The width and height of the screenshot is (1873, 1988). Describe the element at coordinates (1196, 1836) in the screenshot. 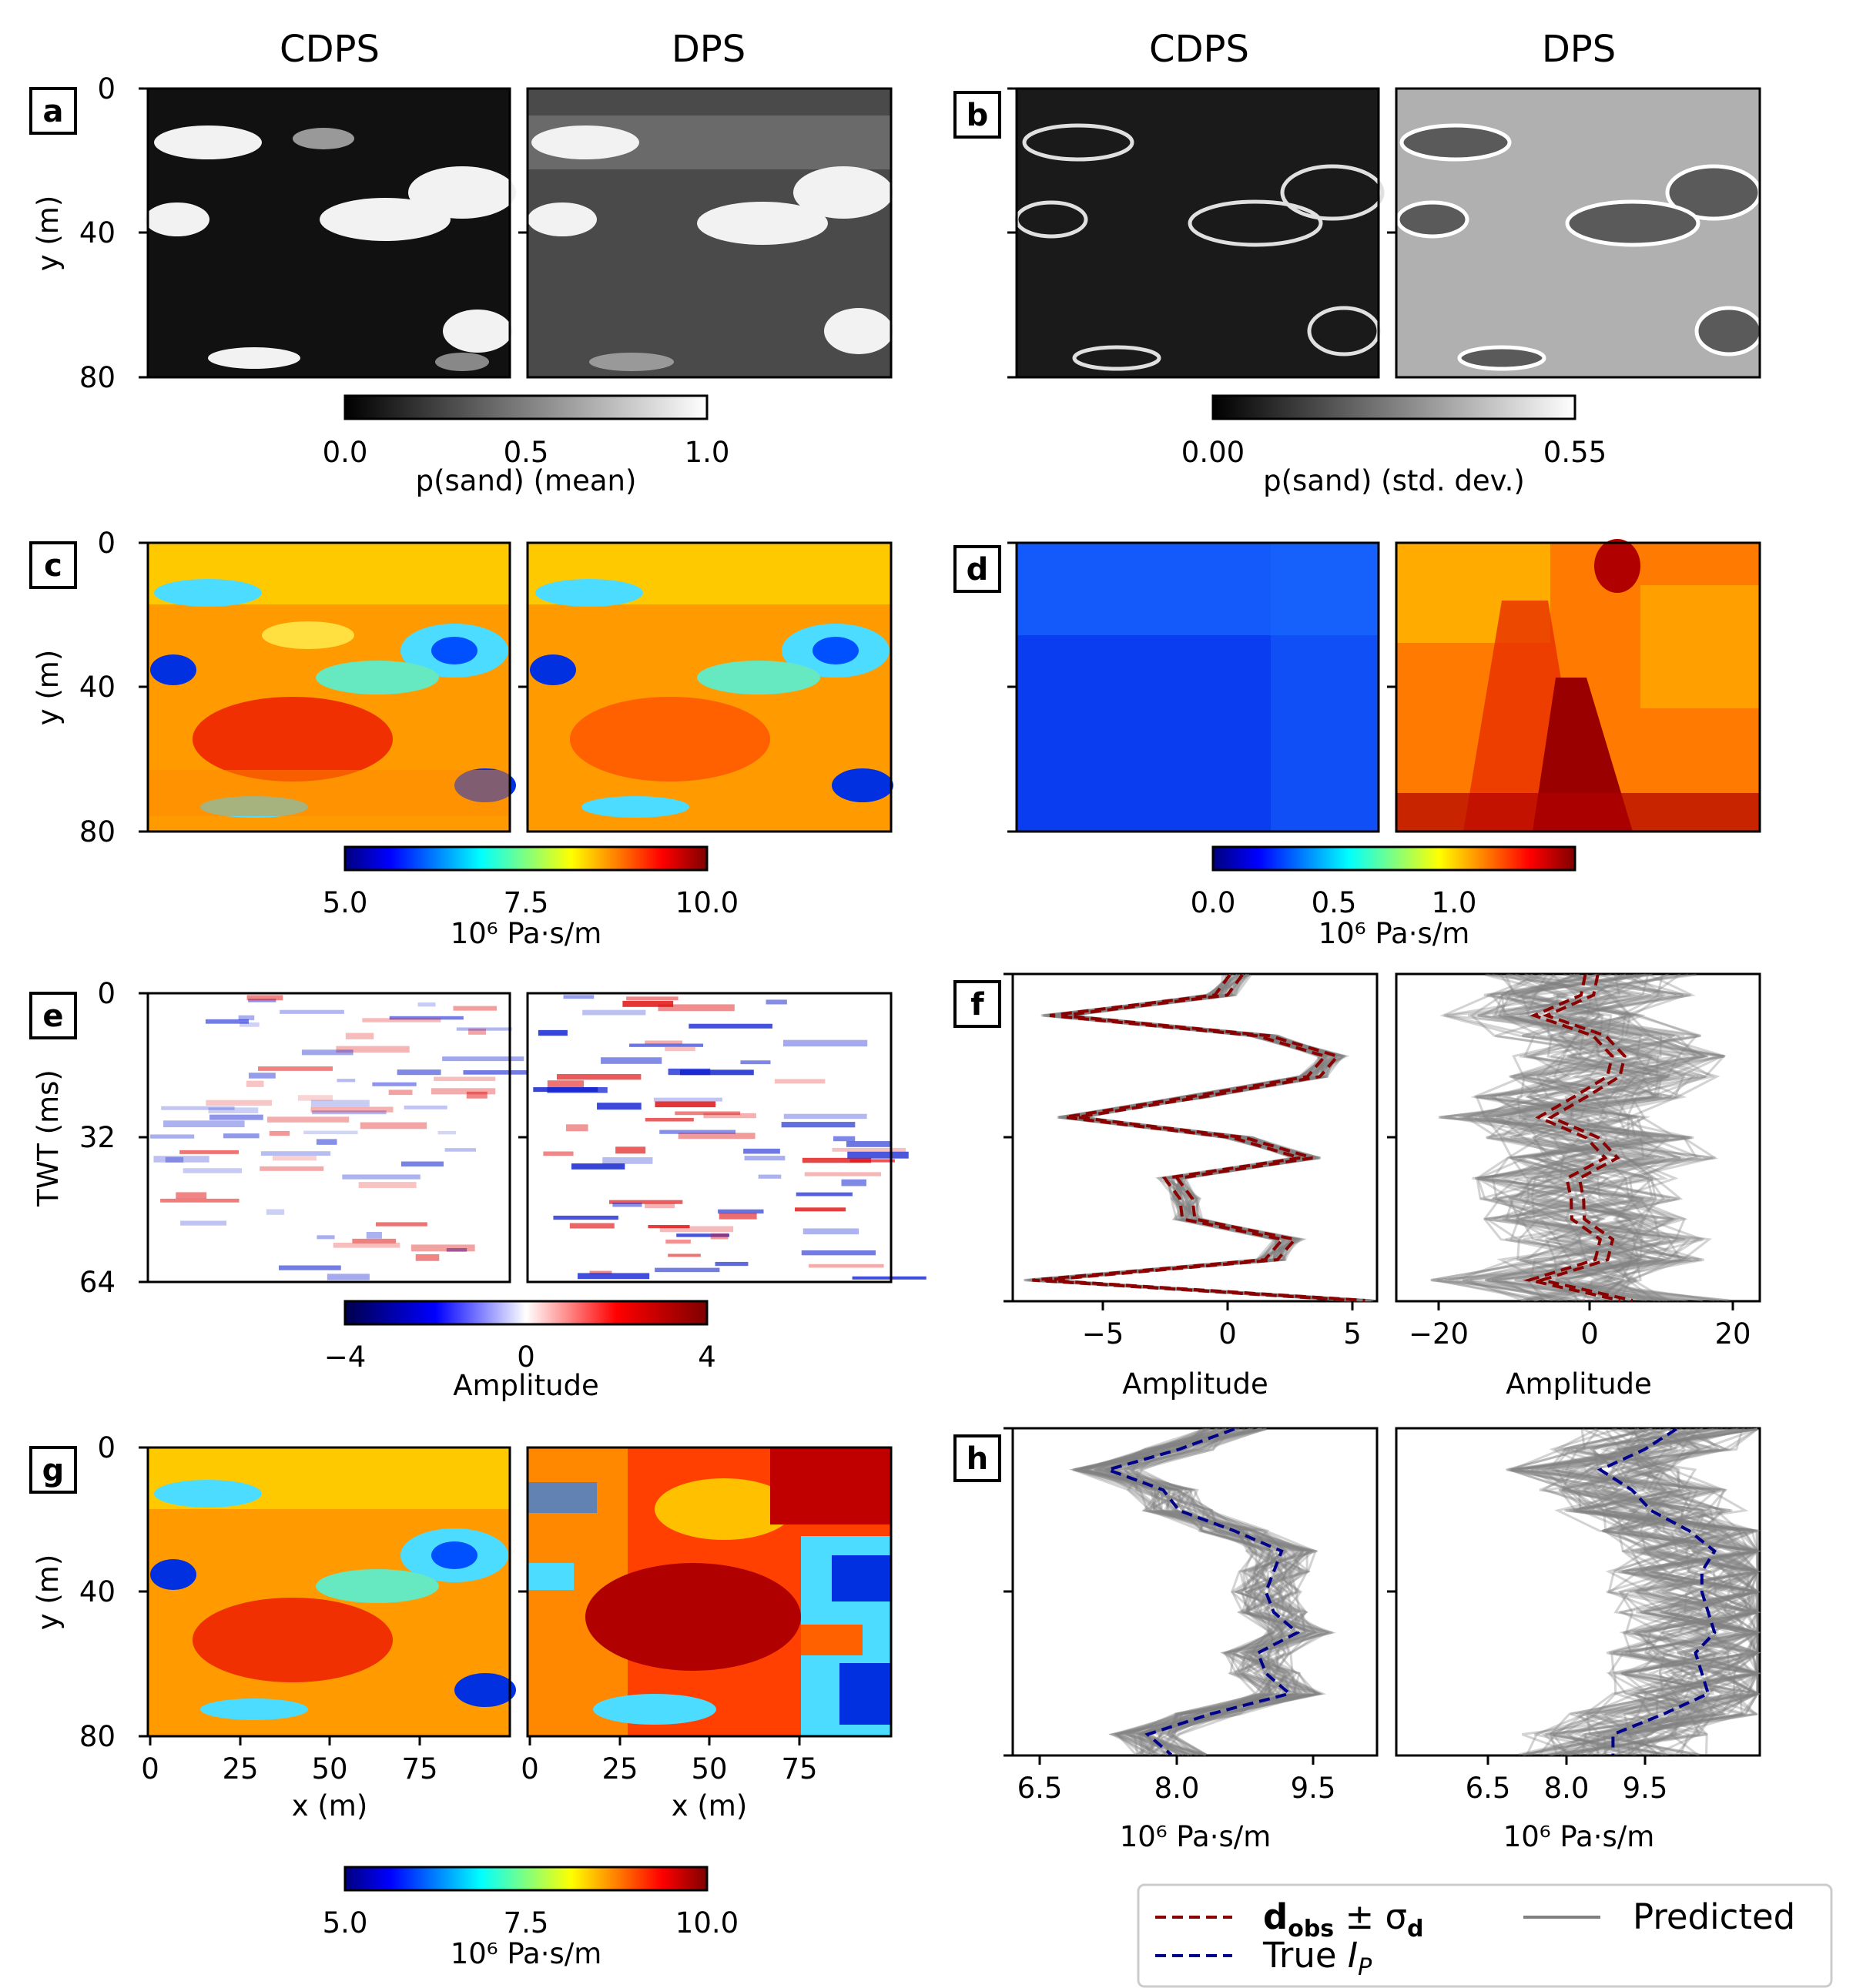

I see `xlabel-h-left: 10⁶ Pa·s/m` at that location.